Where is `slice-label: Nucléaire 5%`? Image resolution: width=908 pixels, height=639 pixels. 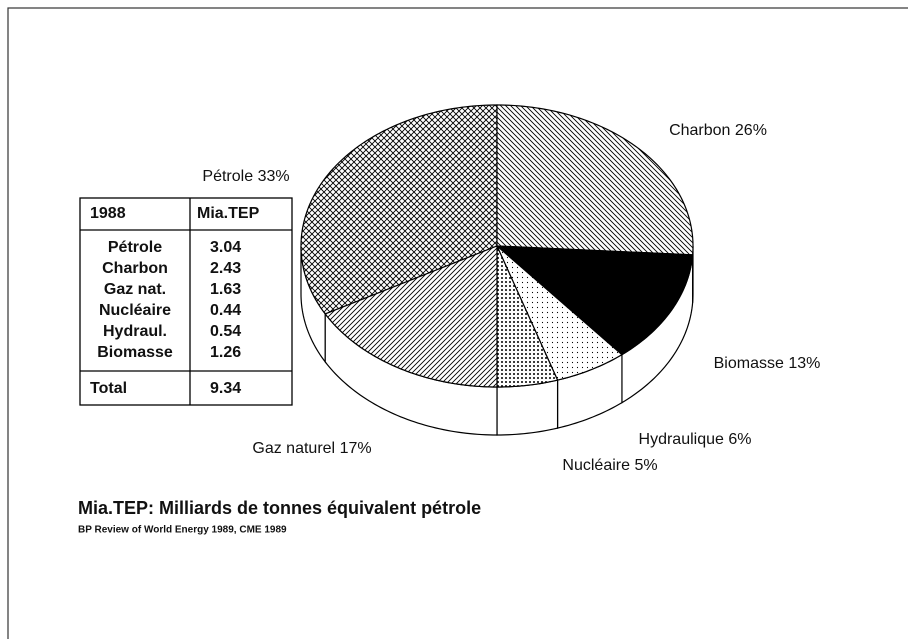 slice-label: Nucléaire 5% is located at coordinates (609, 465).